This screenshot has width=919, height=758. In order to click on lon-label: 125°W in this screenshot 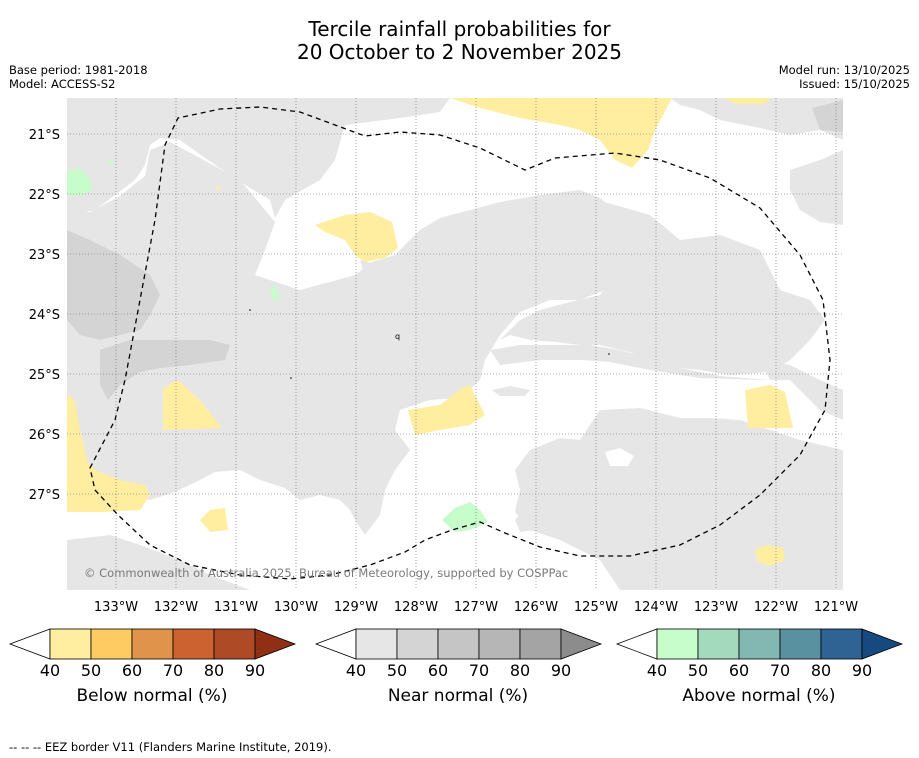, I will do `click(596, 607)`.